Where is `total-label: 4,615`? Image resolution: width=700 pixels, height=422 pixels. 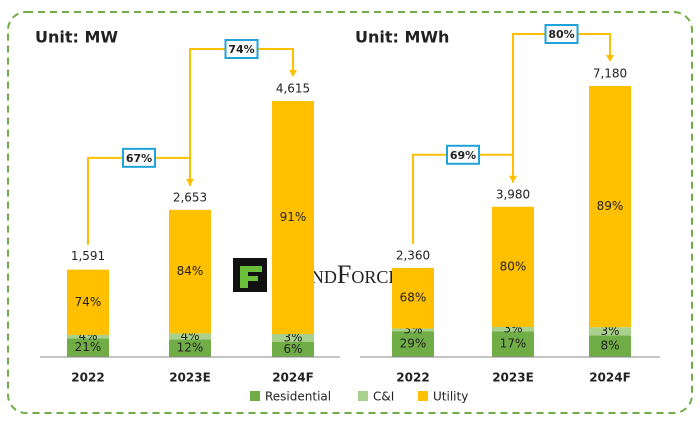 total-label: 4,615 is located at coordinates (293, 89).